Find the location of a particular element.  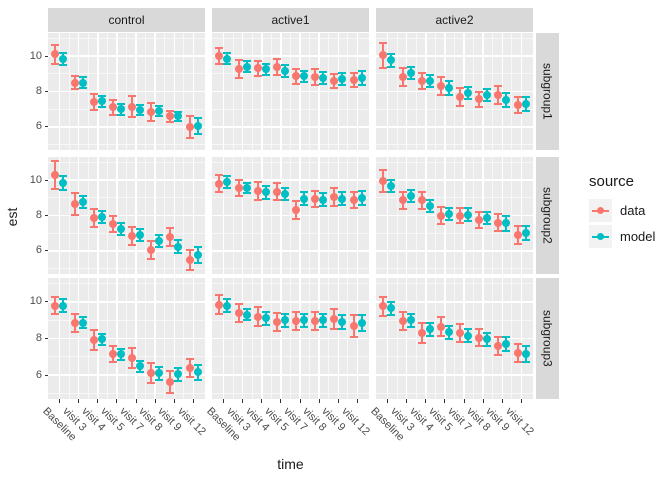

panel-control-subgroup3 is located at coordinates (126, 338).